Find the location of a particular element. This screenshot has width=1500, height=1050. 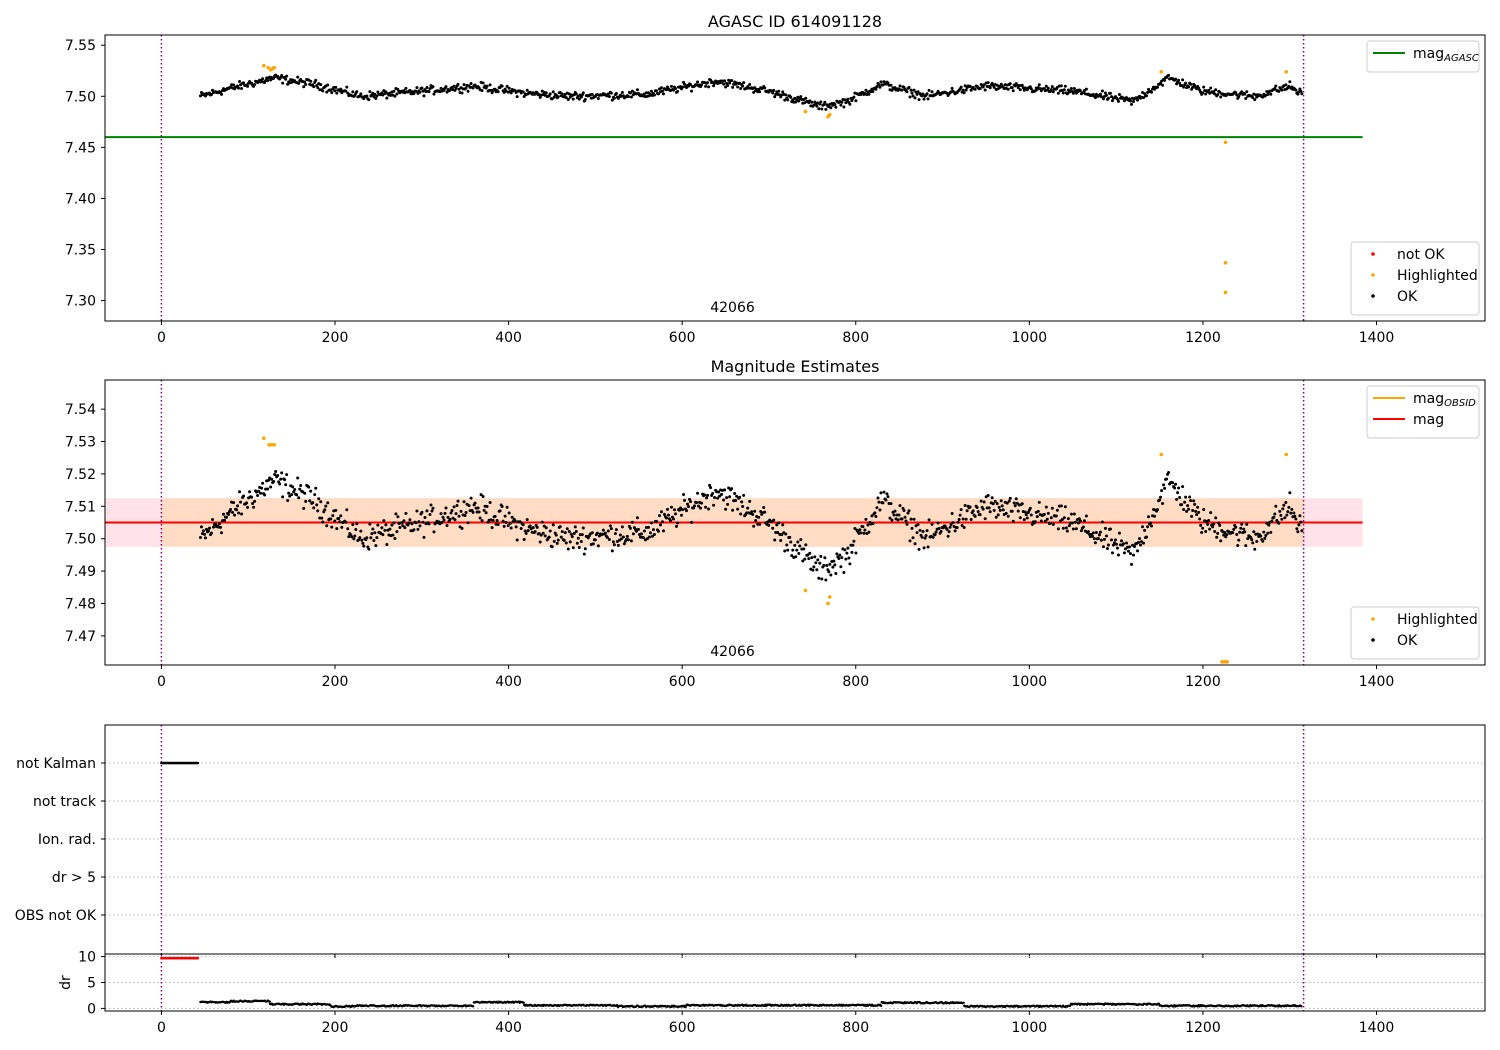

x-tick-label: 800 is located at coordinates (855, 1028).